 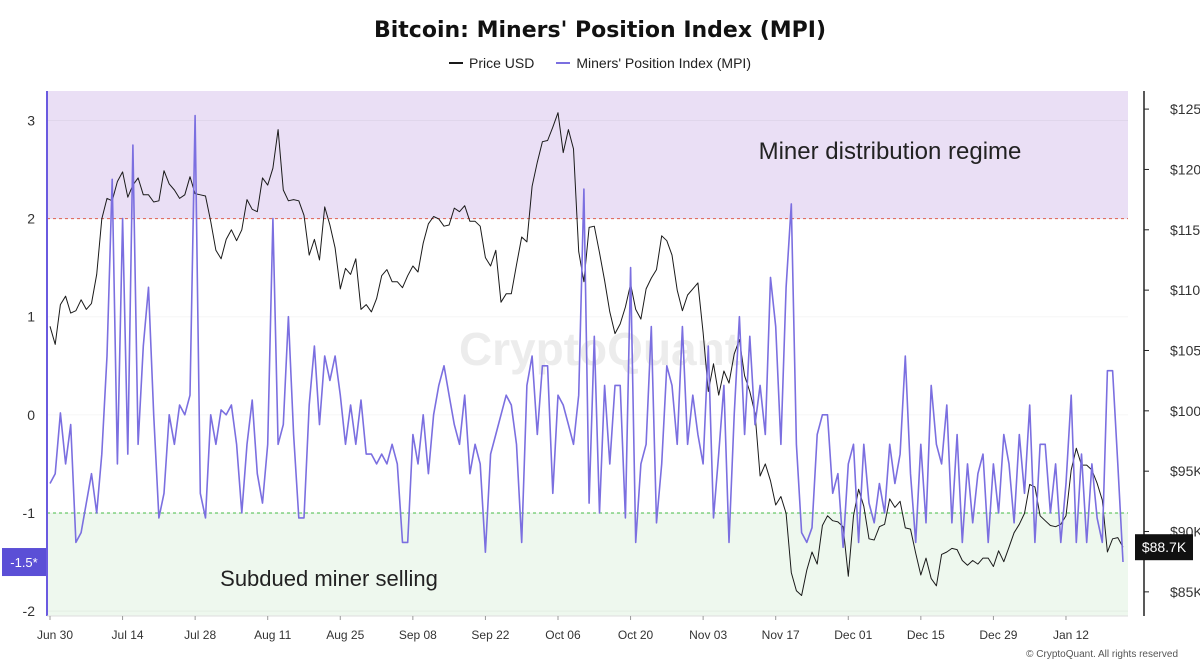 I want to click on legend-item-mpi: Miners' Position Index (MPI), so click(x=653, y=63).